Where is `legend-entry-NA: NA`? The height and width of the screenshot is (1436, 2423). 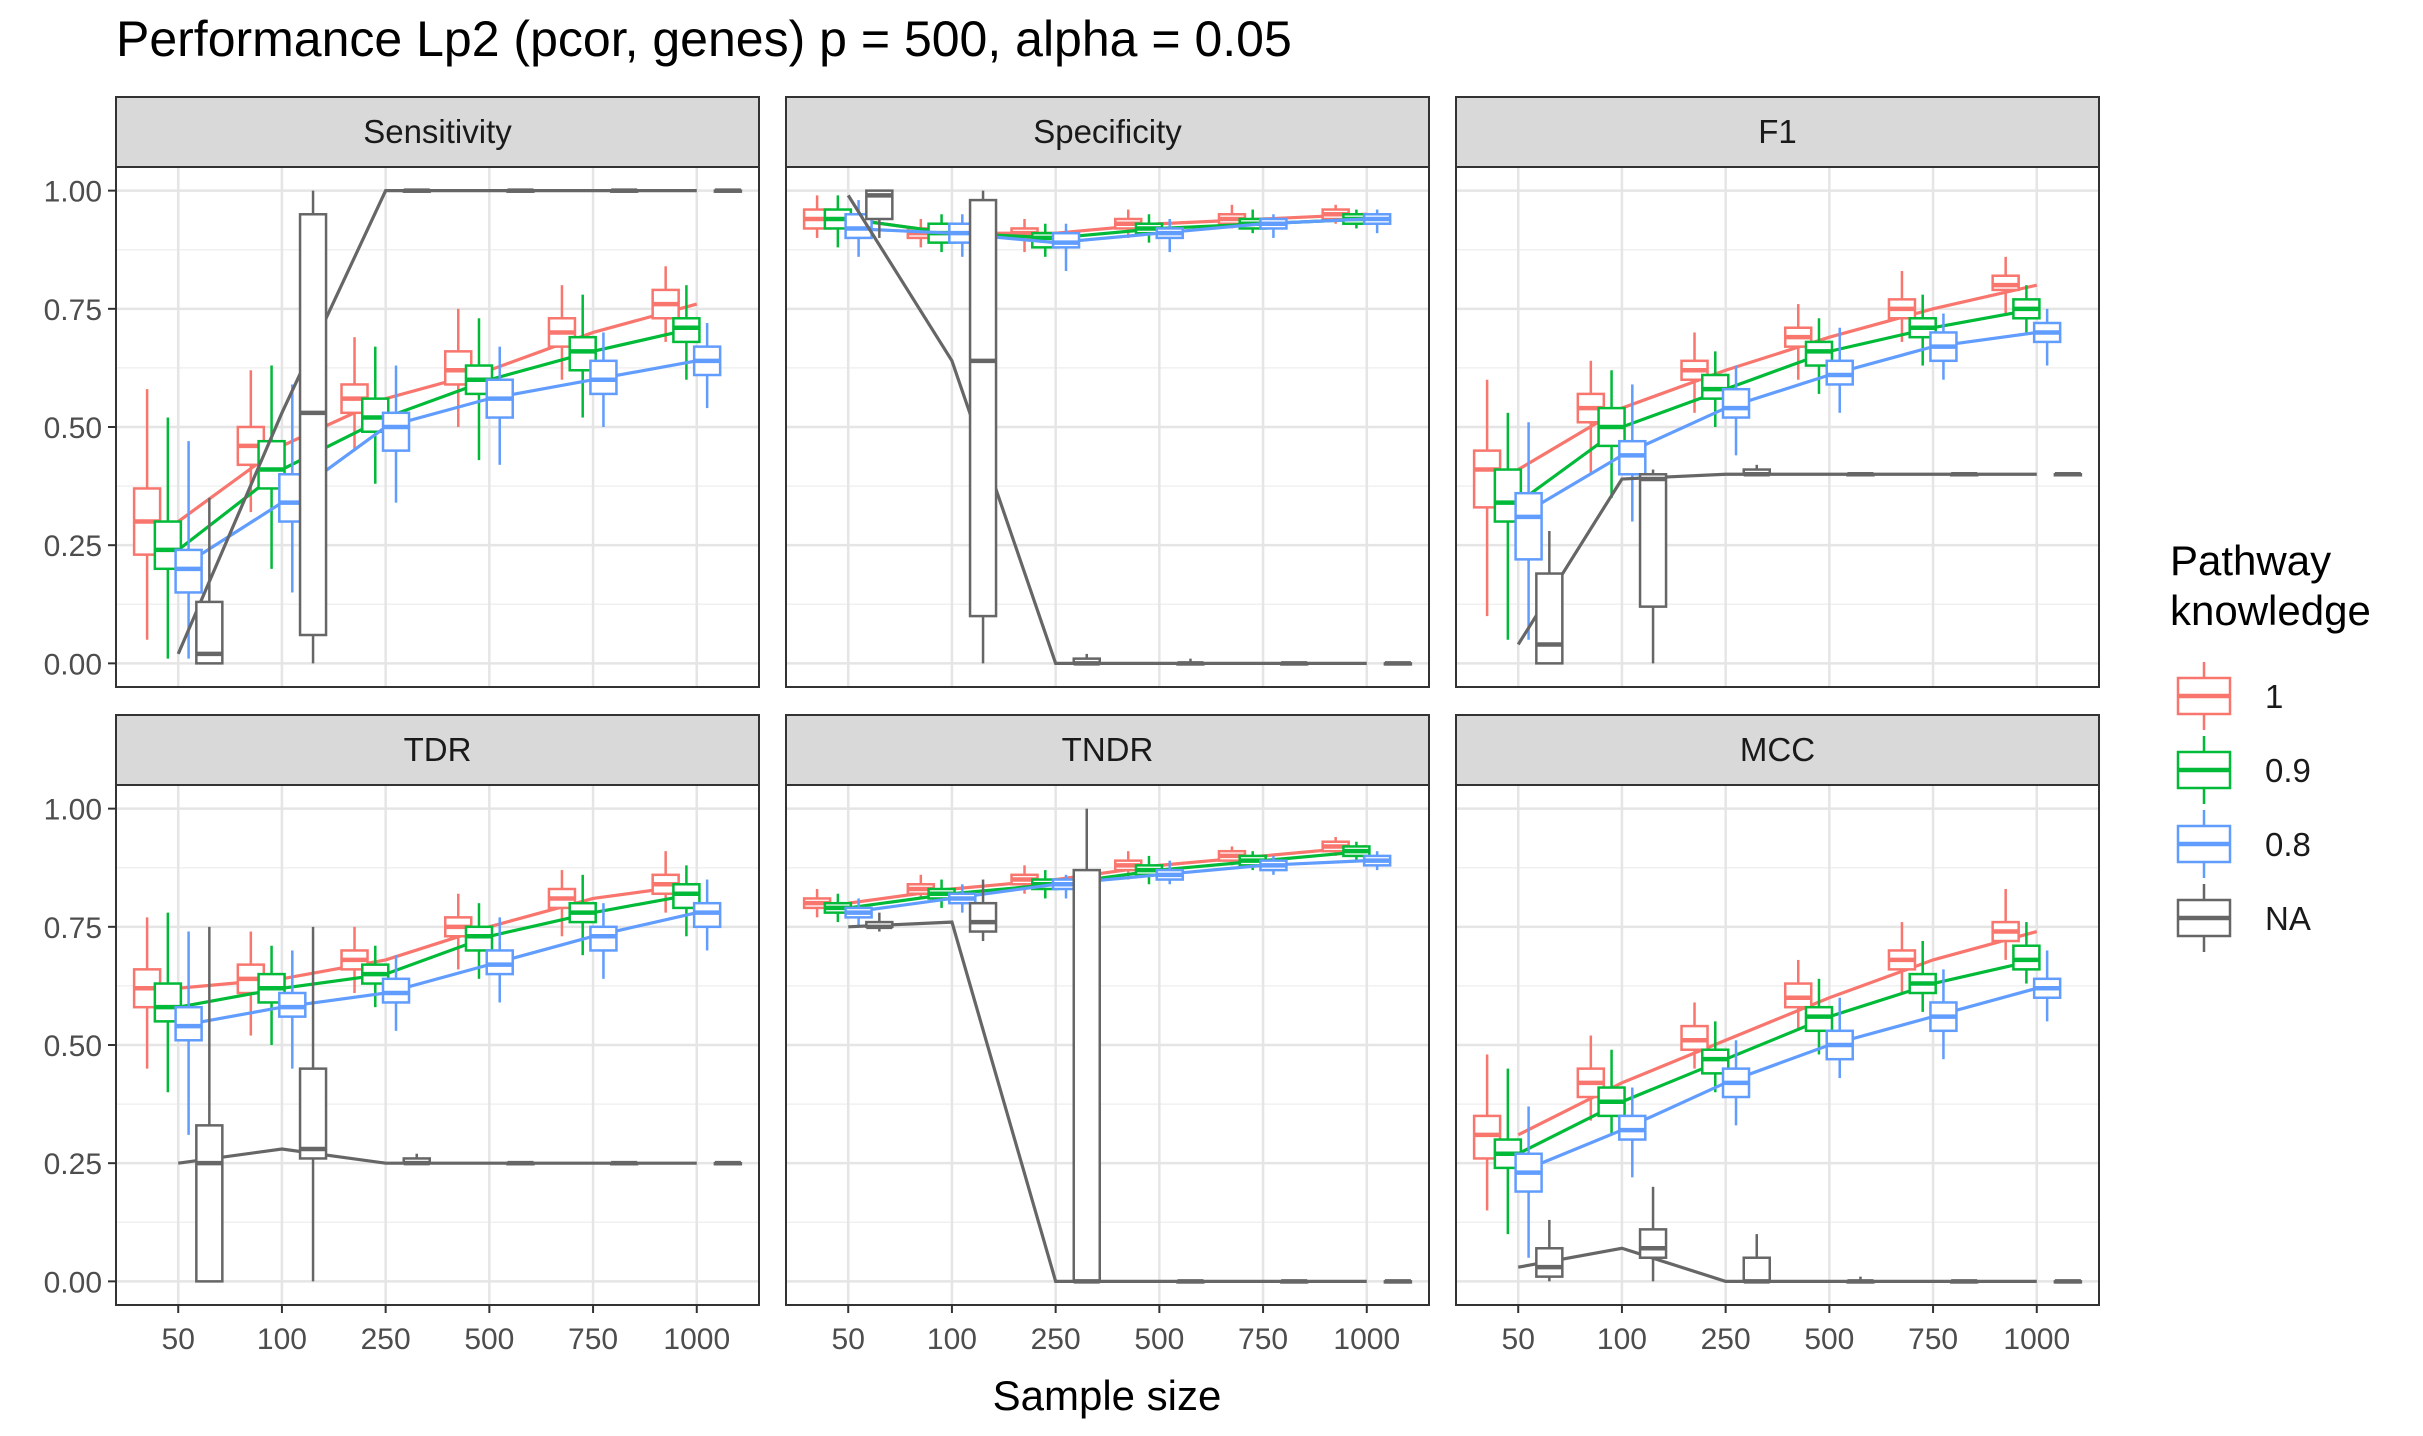 legend-entry-NA: NA is located at coordinates (2243, 918).